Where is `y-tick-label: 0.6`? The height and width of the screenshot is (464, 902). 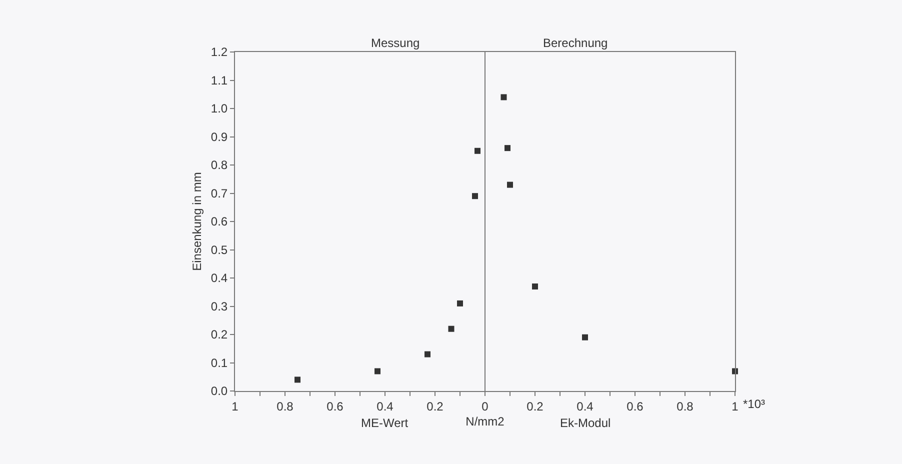 y-tick-label: 0.6 is located at coordinates (219, 221).